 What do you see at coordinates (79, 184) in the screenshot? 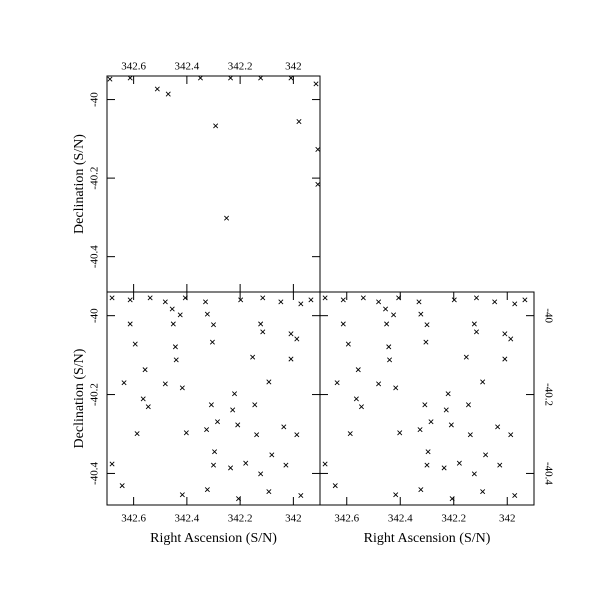
I see `y-axis-label: Declination (S/N)` at bounding box center [79, 184].